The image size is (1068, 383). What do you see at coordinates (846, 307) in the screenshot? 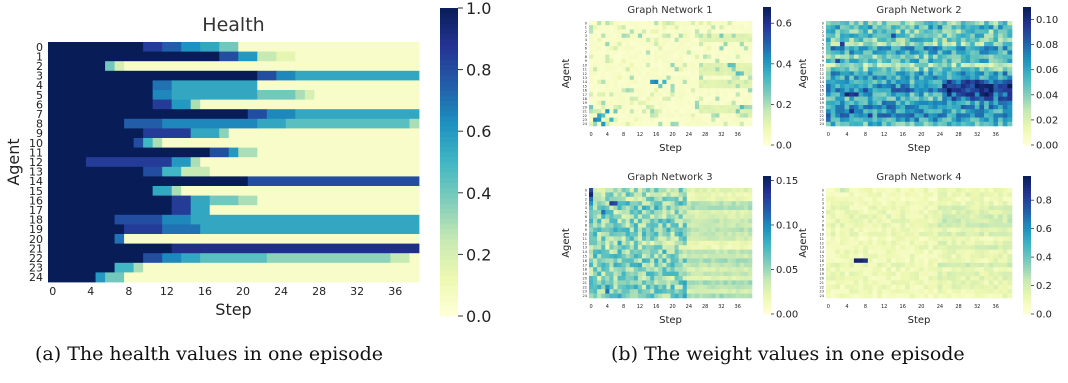
I see `gn4-xtick-4: 4` at bounding box center [846, 307].